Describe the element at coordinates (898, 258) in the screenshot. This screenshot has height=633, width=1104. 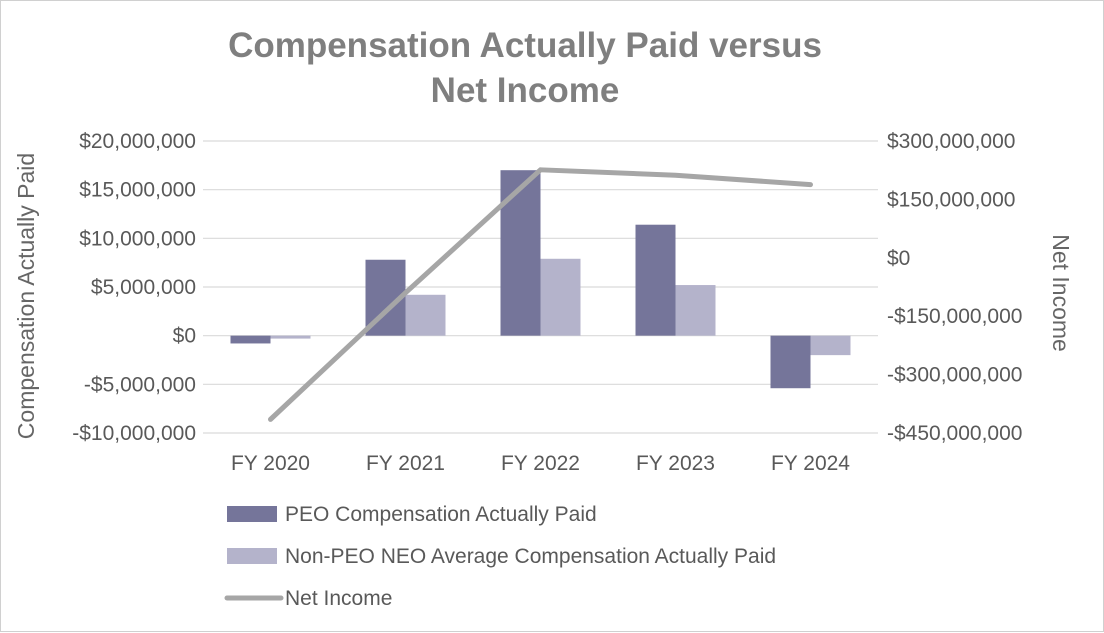
I see `right-tick-label: $0` at that location.